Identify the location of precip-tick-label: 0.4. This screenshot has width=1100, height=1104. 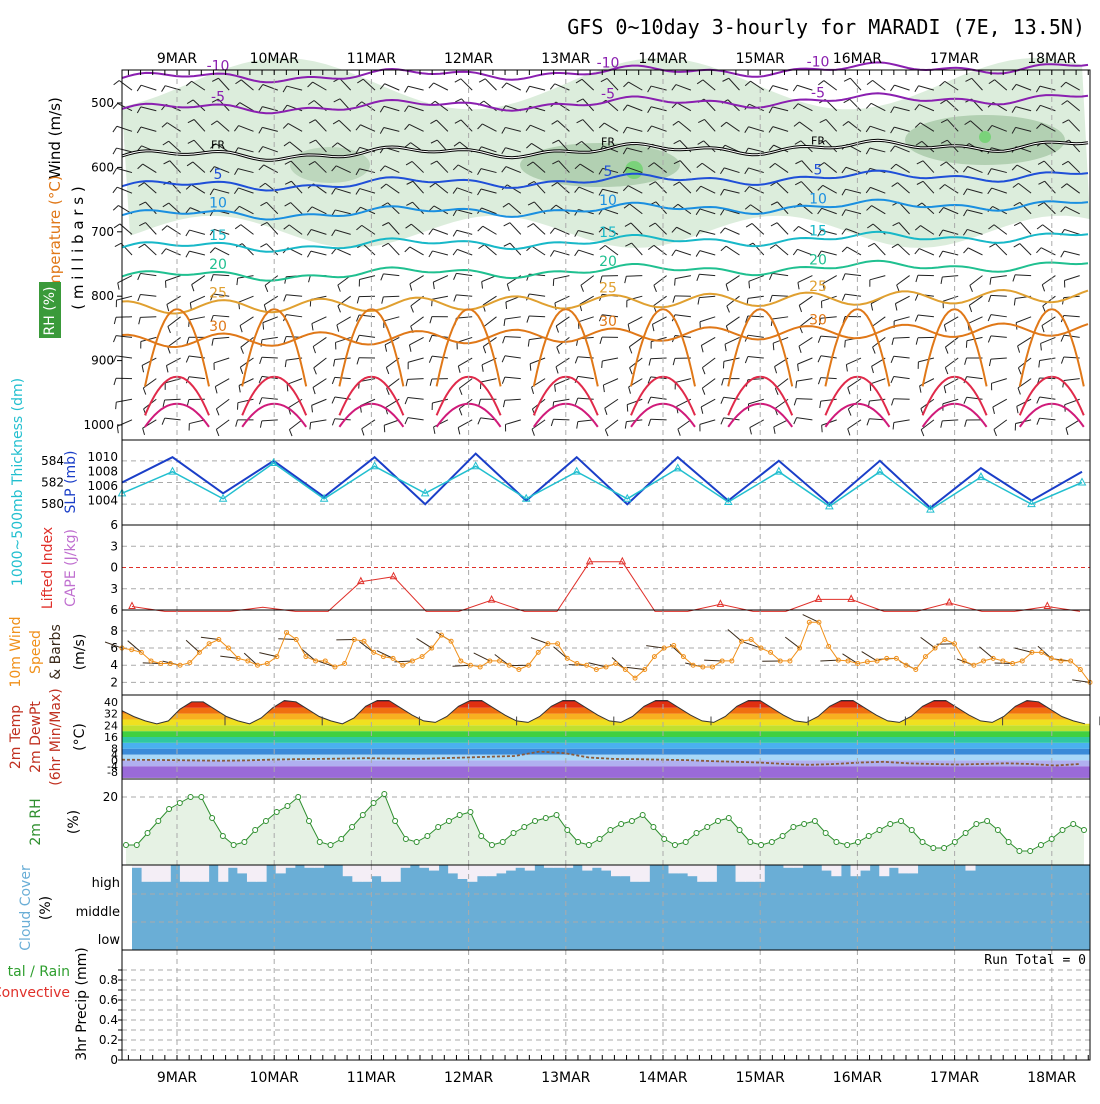
(108, 1020).